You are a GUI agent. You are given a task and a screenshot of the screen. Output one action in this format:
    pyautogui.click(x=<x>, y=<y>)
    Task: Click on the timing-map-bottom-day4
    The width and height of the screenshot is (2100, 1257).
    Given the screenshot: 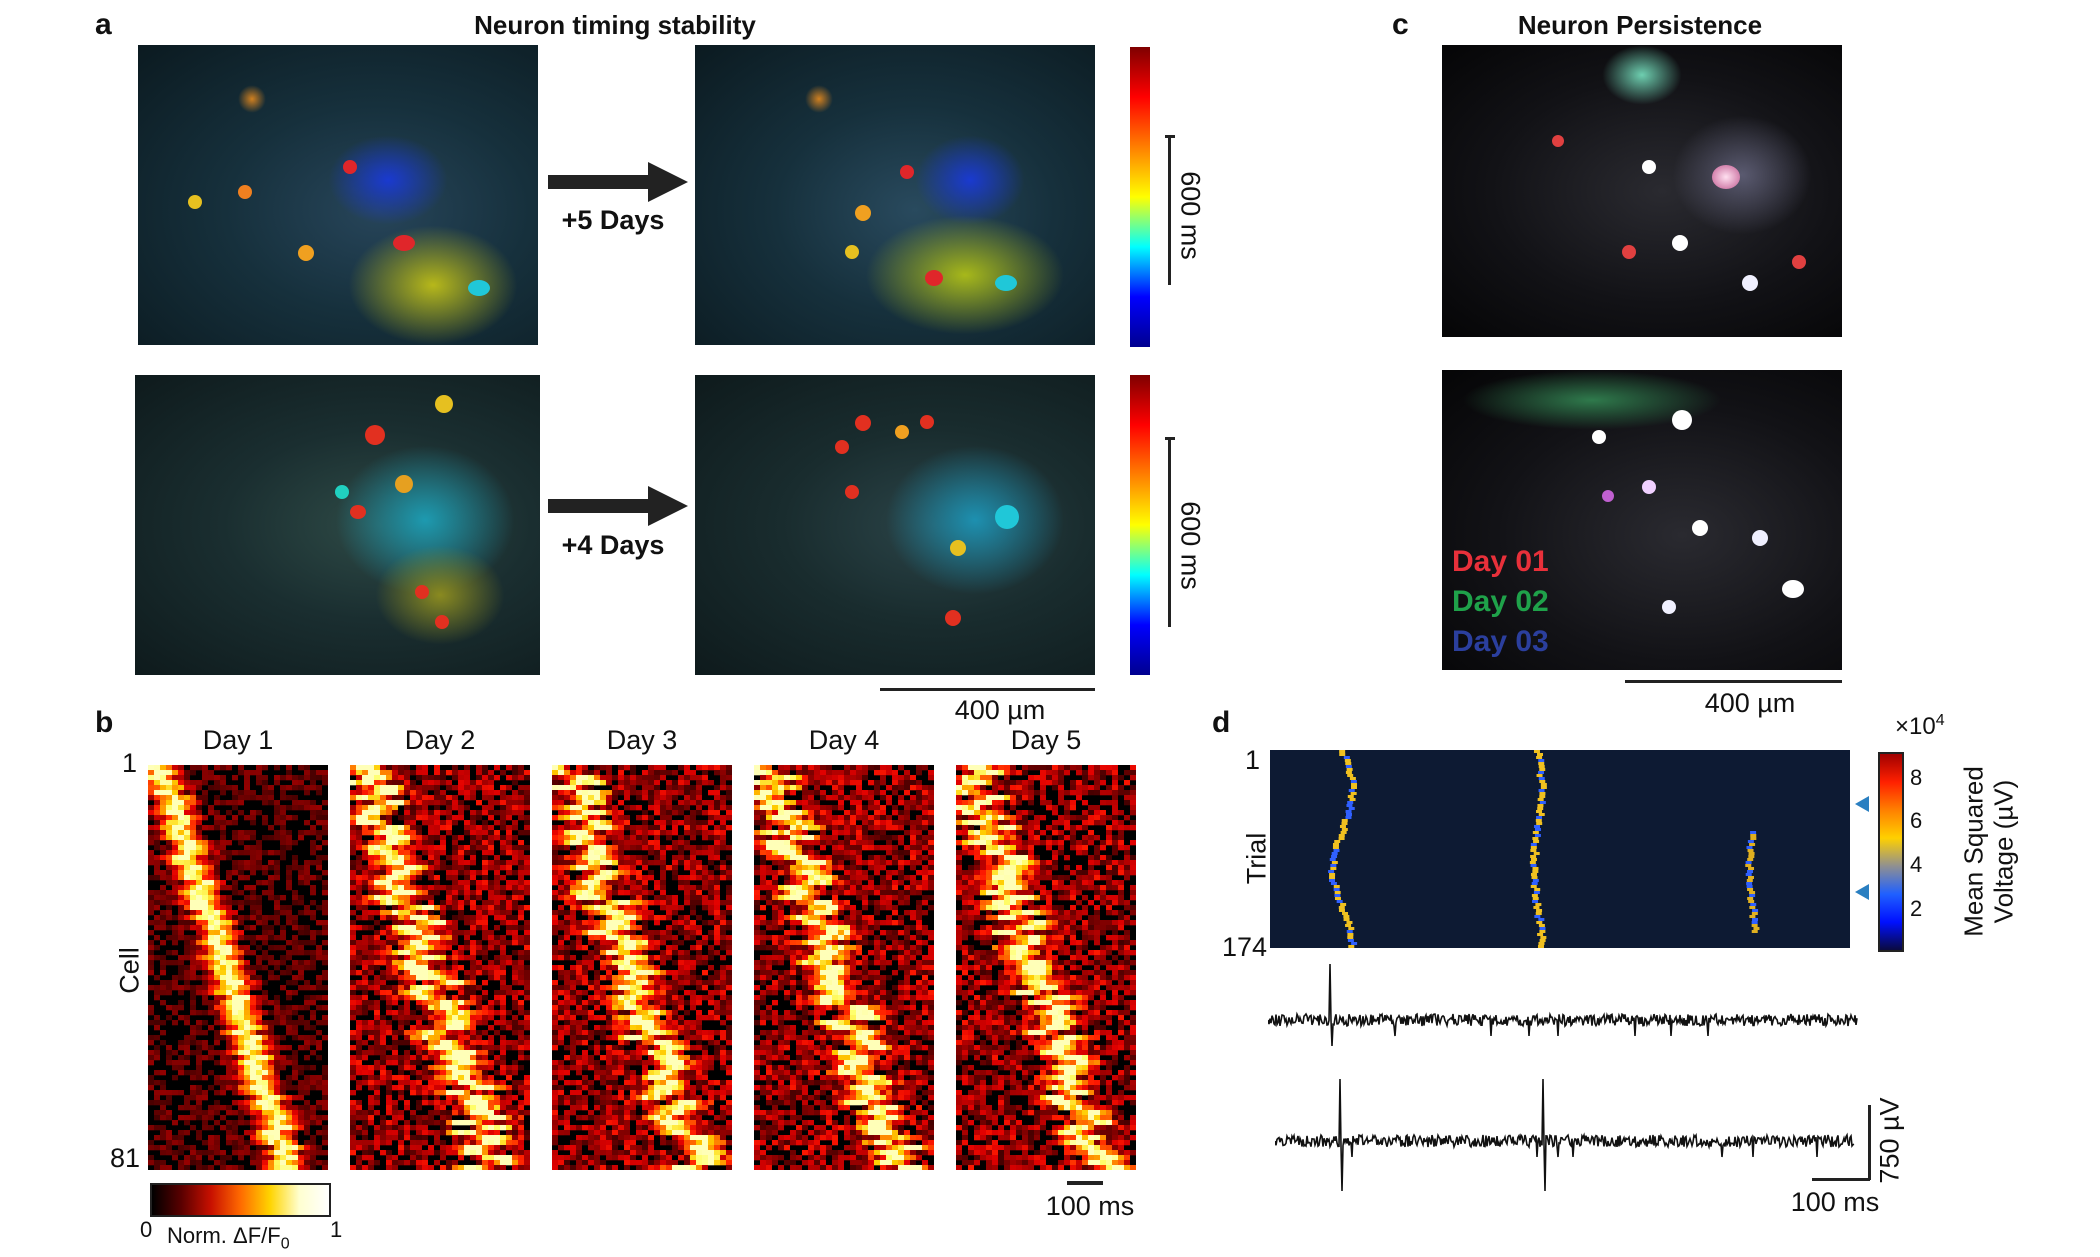 What is the action you would take?
    pyautogui.click(x=895, y=525)
    